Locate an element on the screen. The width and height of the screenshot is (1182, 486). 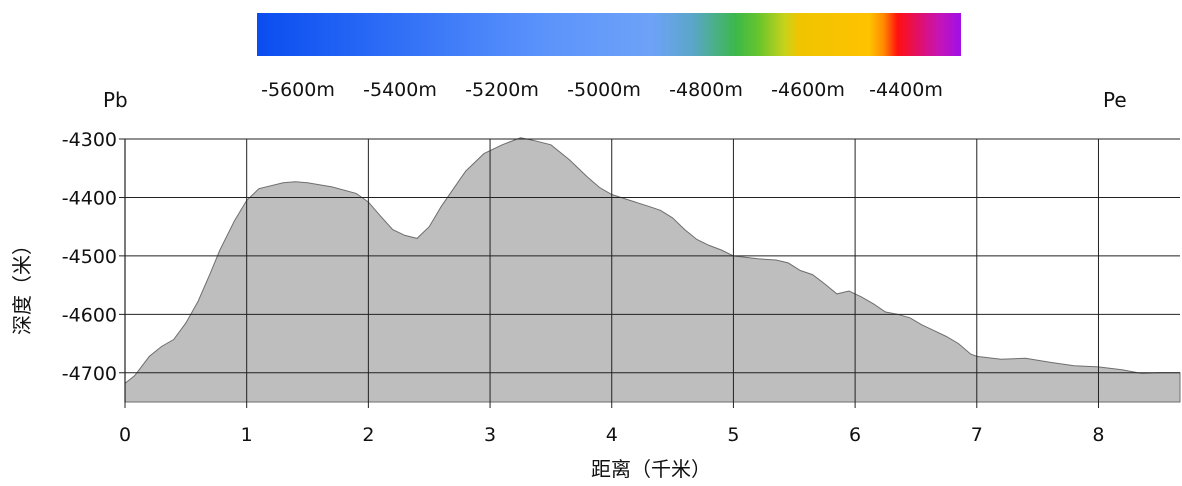
x-tick-label: 3 is located at coordinates (490, 435).